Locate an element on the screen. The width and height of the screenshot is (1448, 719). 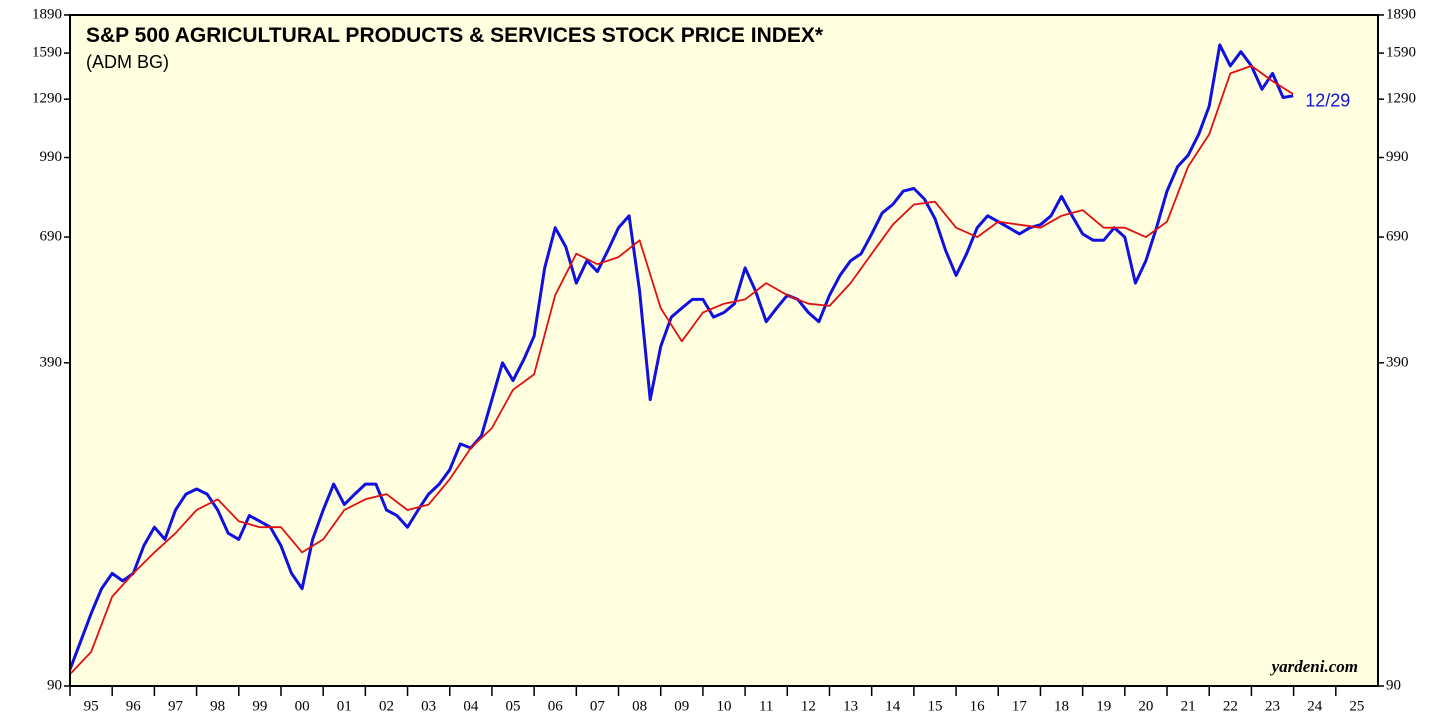
source: yardeni.com is located at coordinates (1314, 666).